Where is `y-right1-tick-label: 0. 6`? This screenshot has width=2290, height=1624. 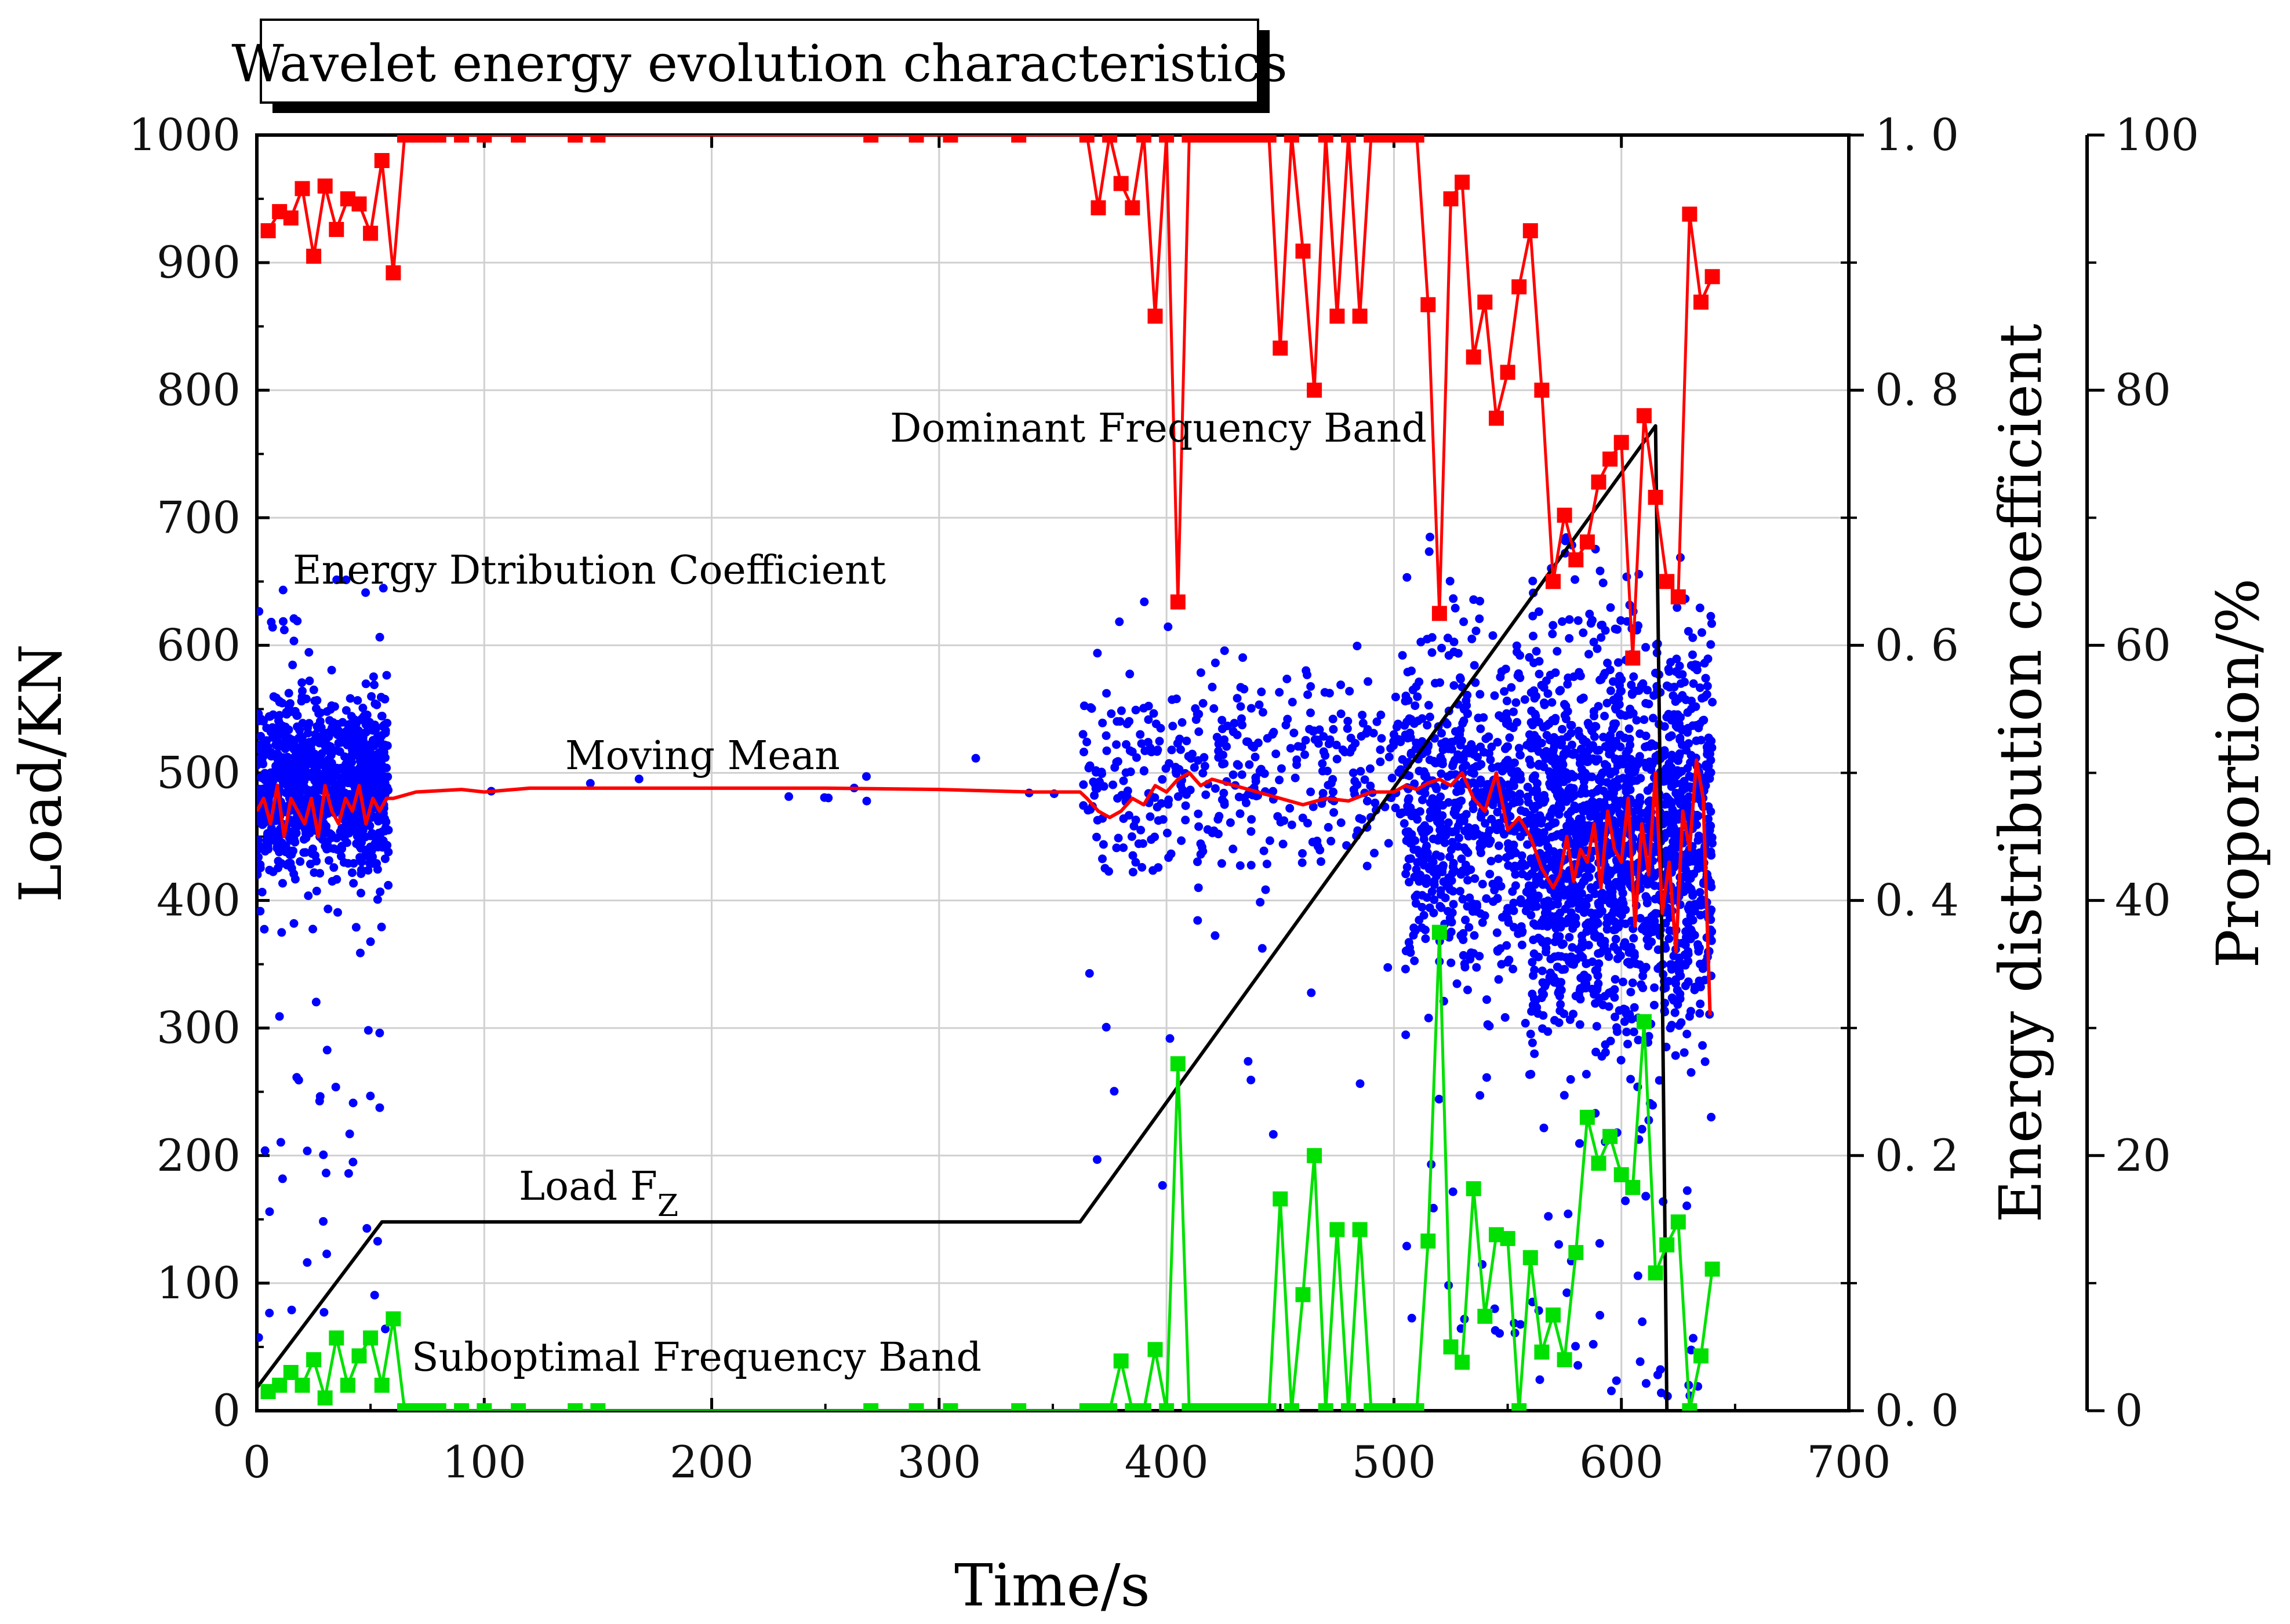 y-right1-tick-label: 0. 6 is located at coordinates (1917, 645).